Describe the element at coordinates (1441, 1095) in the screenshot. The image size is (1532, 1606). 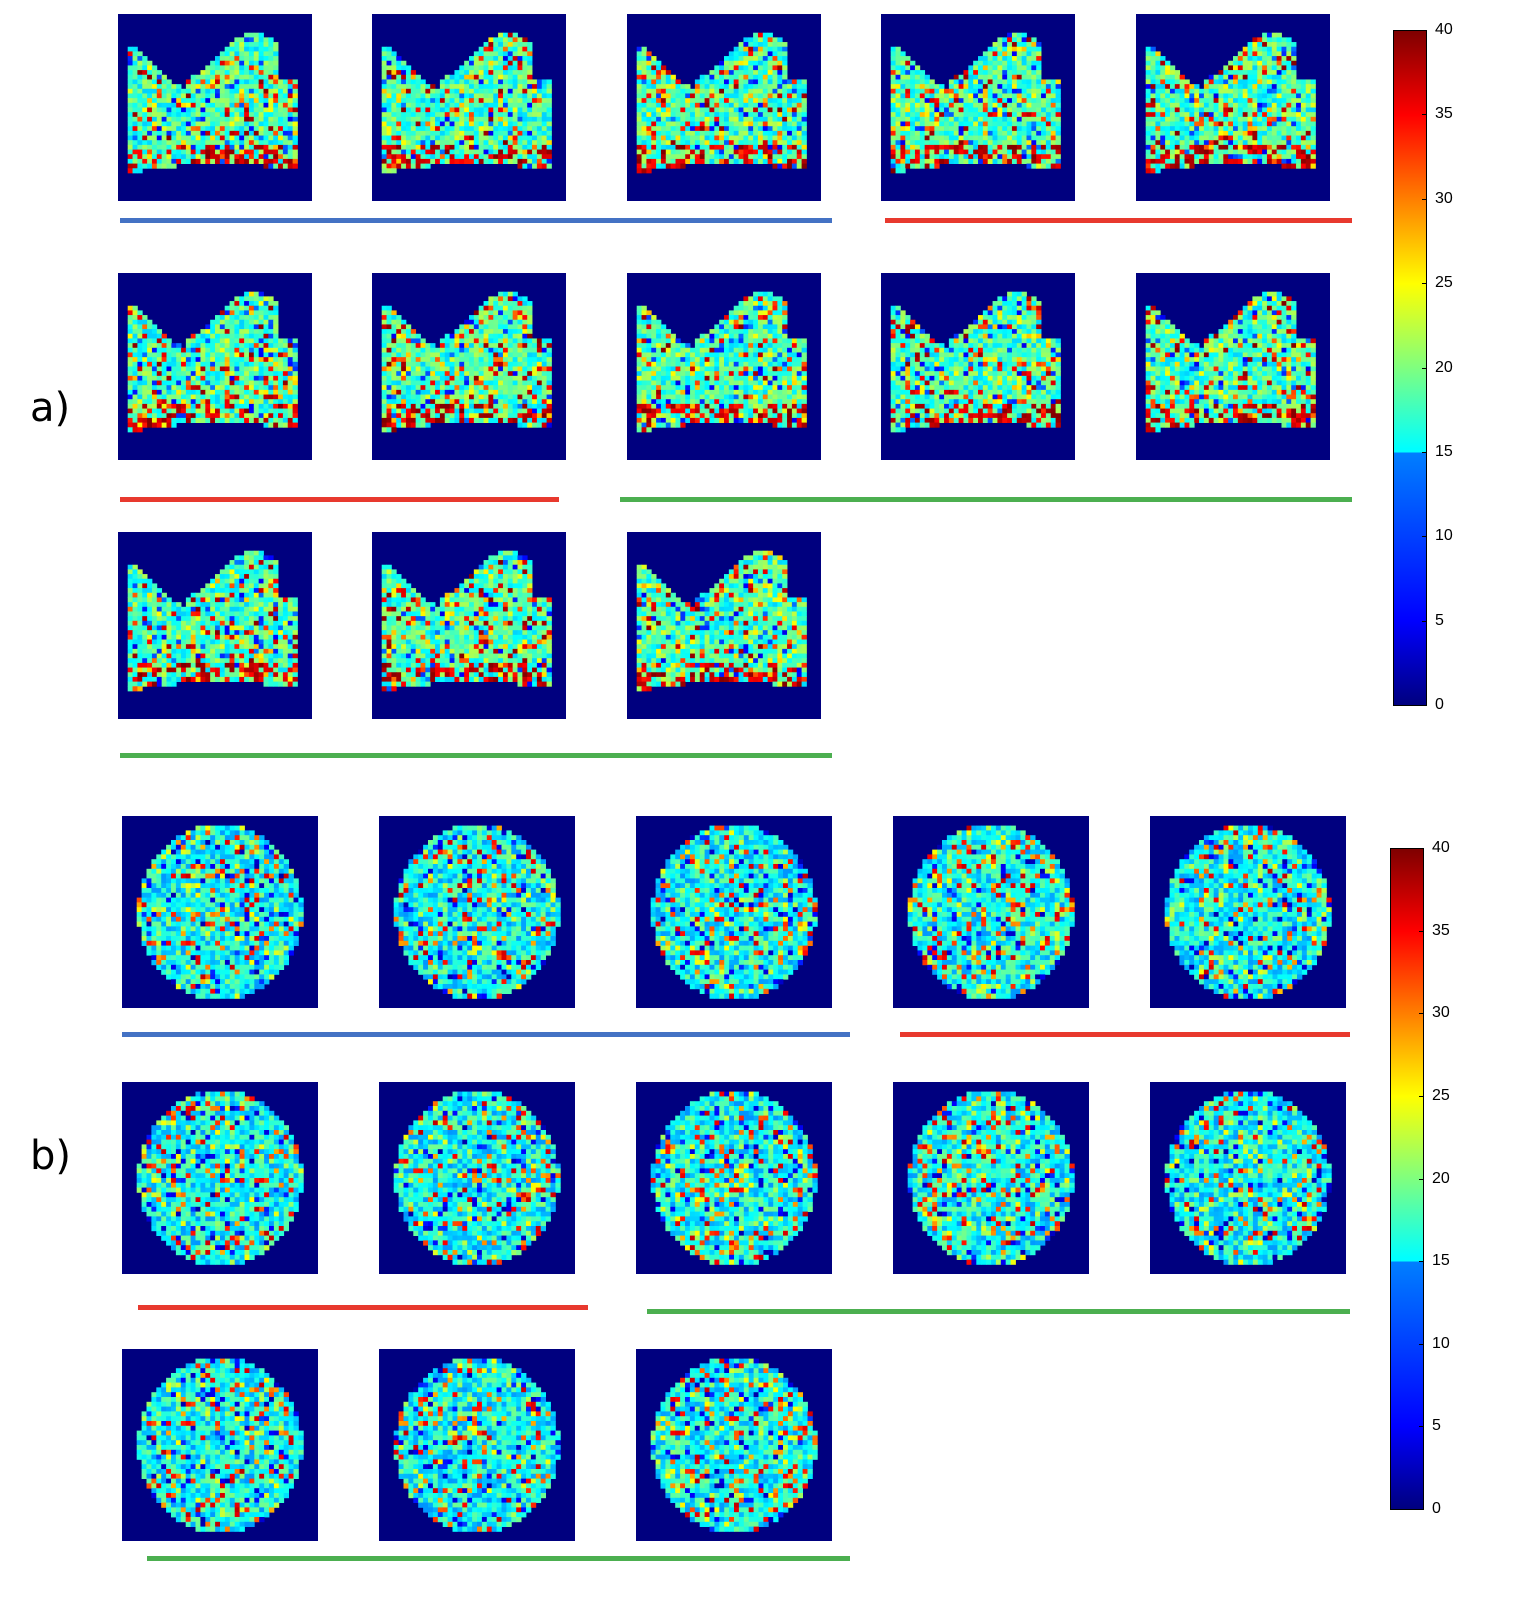
I see `colorbar-b-tick-label: 25` at that location.